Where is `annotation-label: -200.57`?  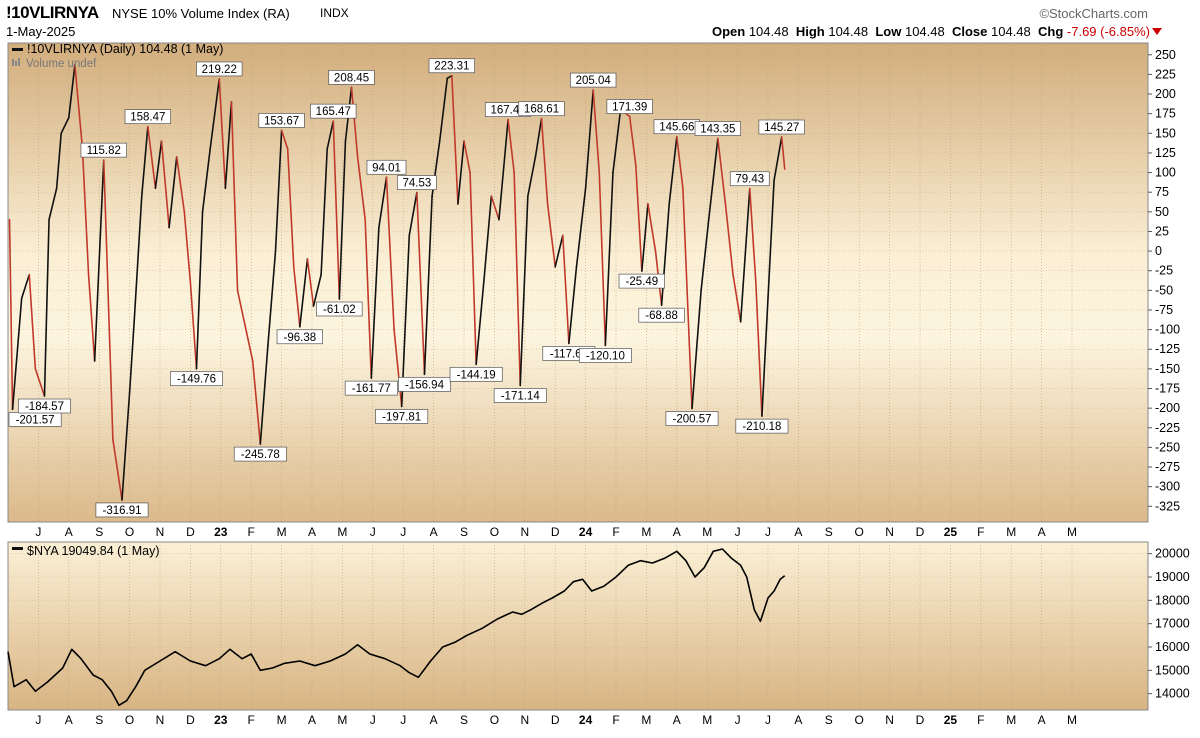
annotation-label: -200.57 is located at coordinates (691, 420).